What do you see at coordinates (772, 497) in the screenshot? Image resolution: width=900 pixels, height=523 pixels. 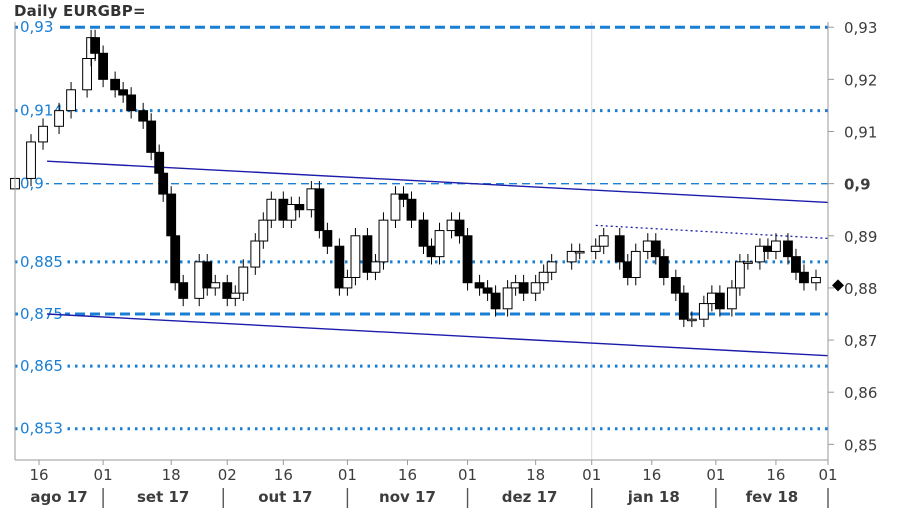 I see `month-label: fev 18` at bounding box center [772, 497].